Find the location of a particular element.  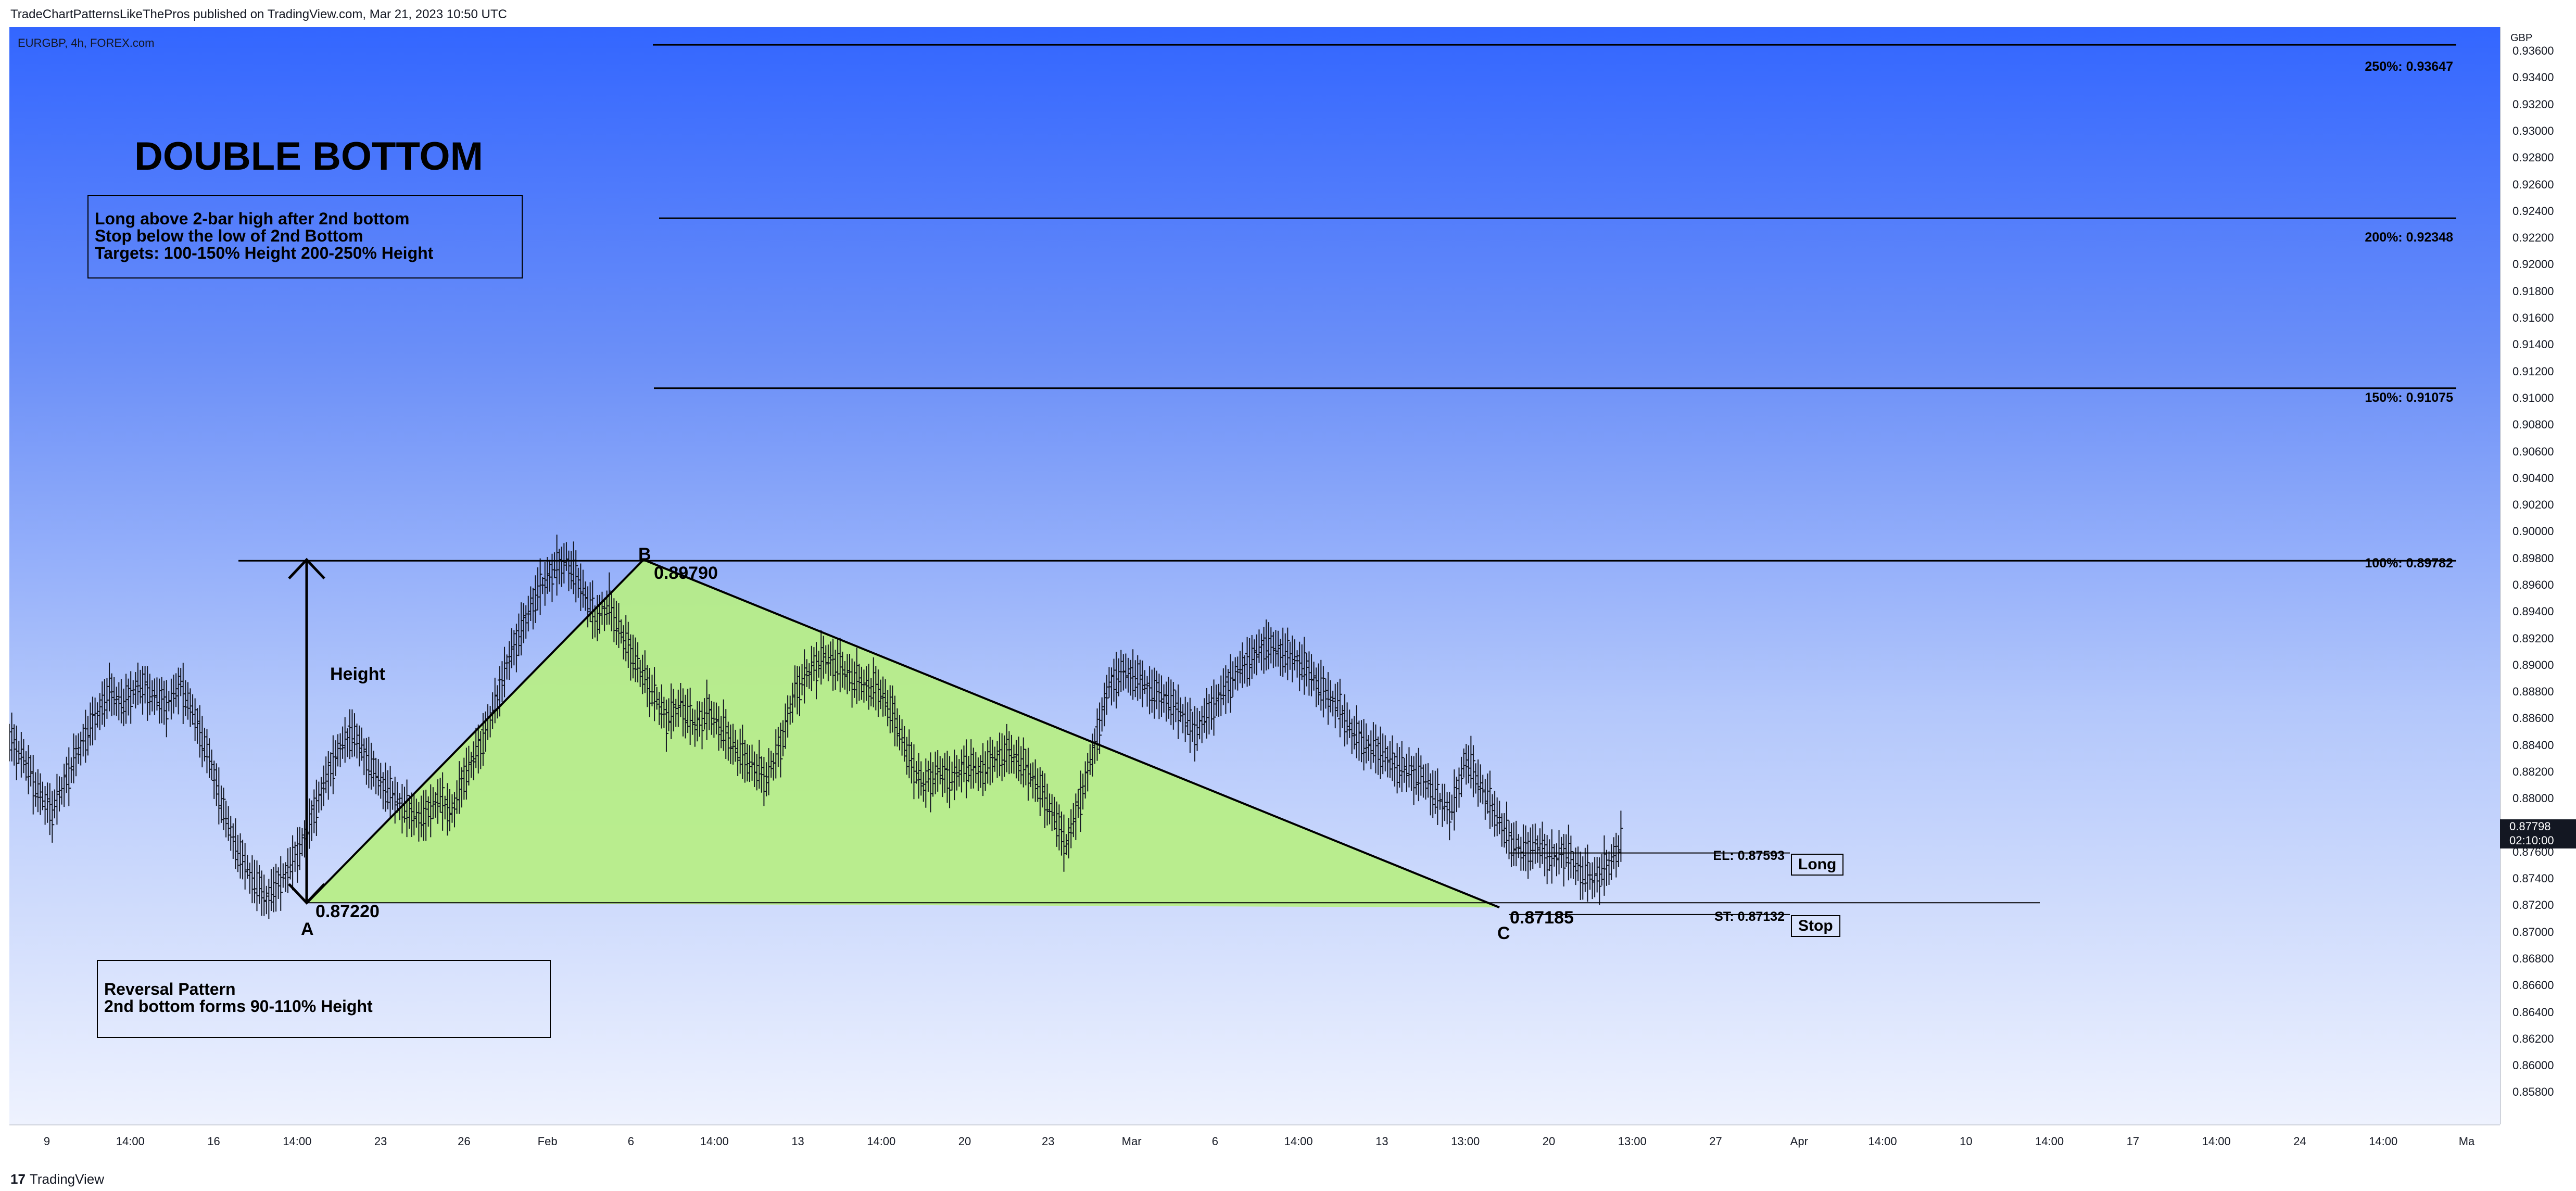

time-tick-label: Feb is located at coordinates (547, 1141).